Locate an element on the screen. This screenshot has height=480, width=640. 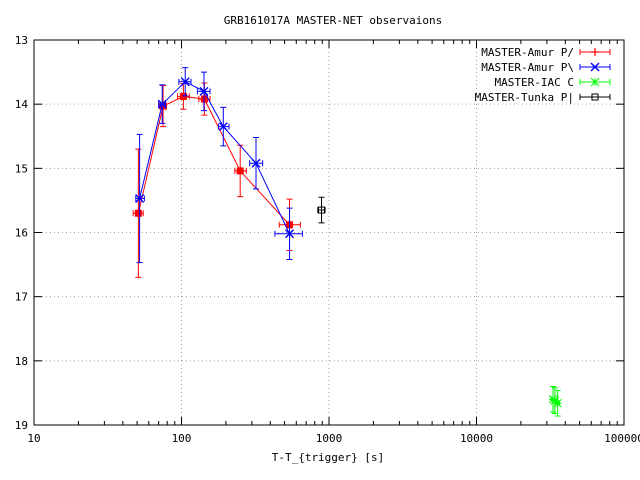
y-tick-label: 18 is located at coordinates (21, 361).